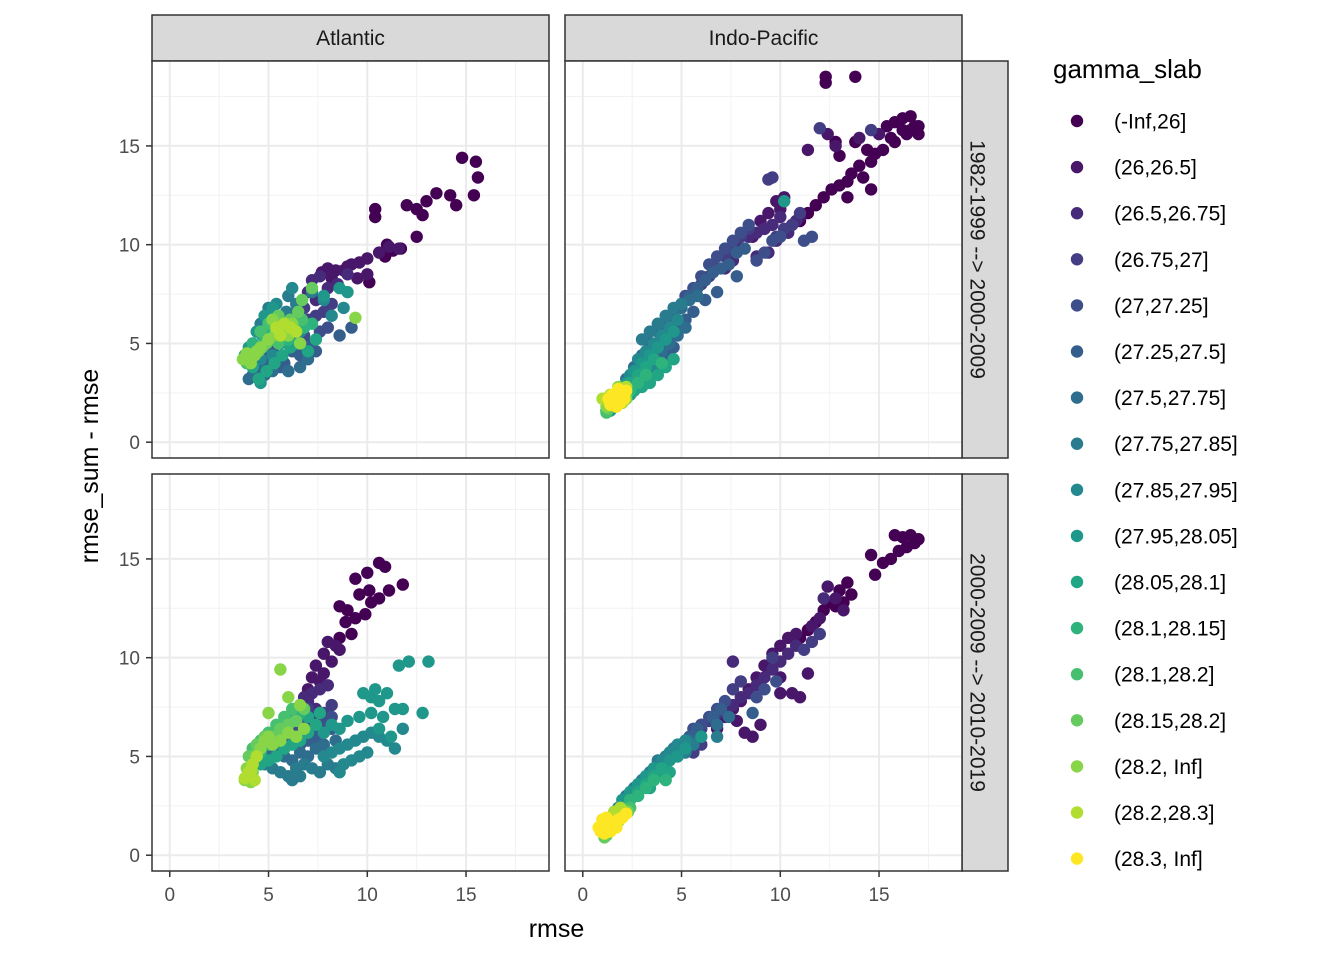  Describe the element at coordinates (763, 38) in the screenshot. I see `facet-column-strip-indo-pacific: Indo-Pacific` at that location.